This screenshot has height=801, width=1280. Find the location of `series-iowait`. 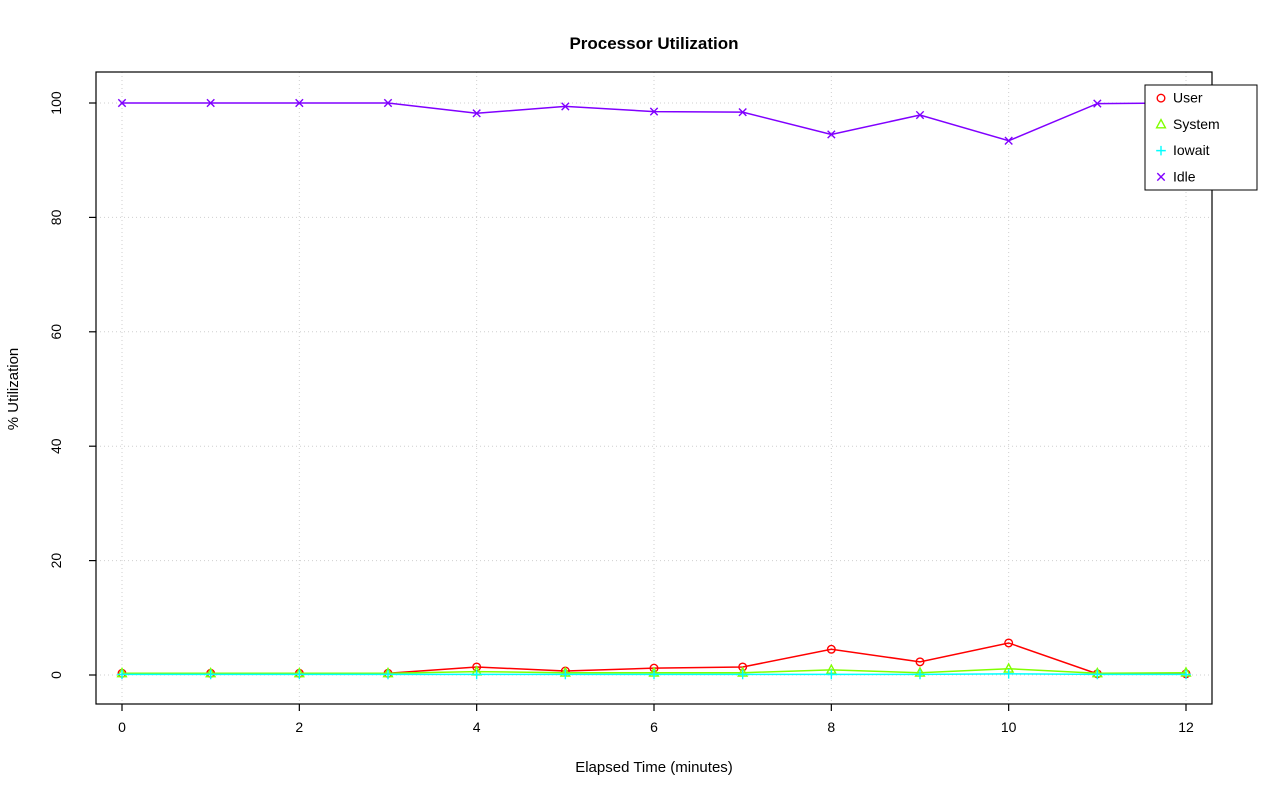

series-iowait is located at coordinates (654, 674).